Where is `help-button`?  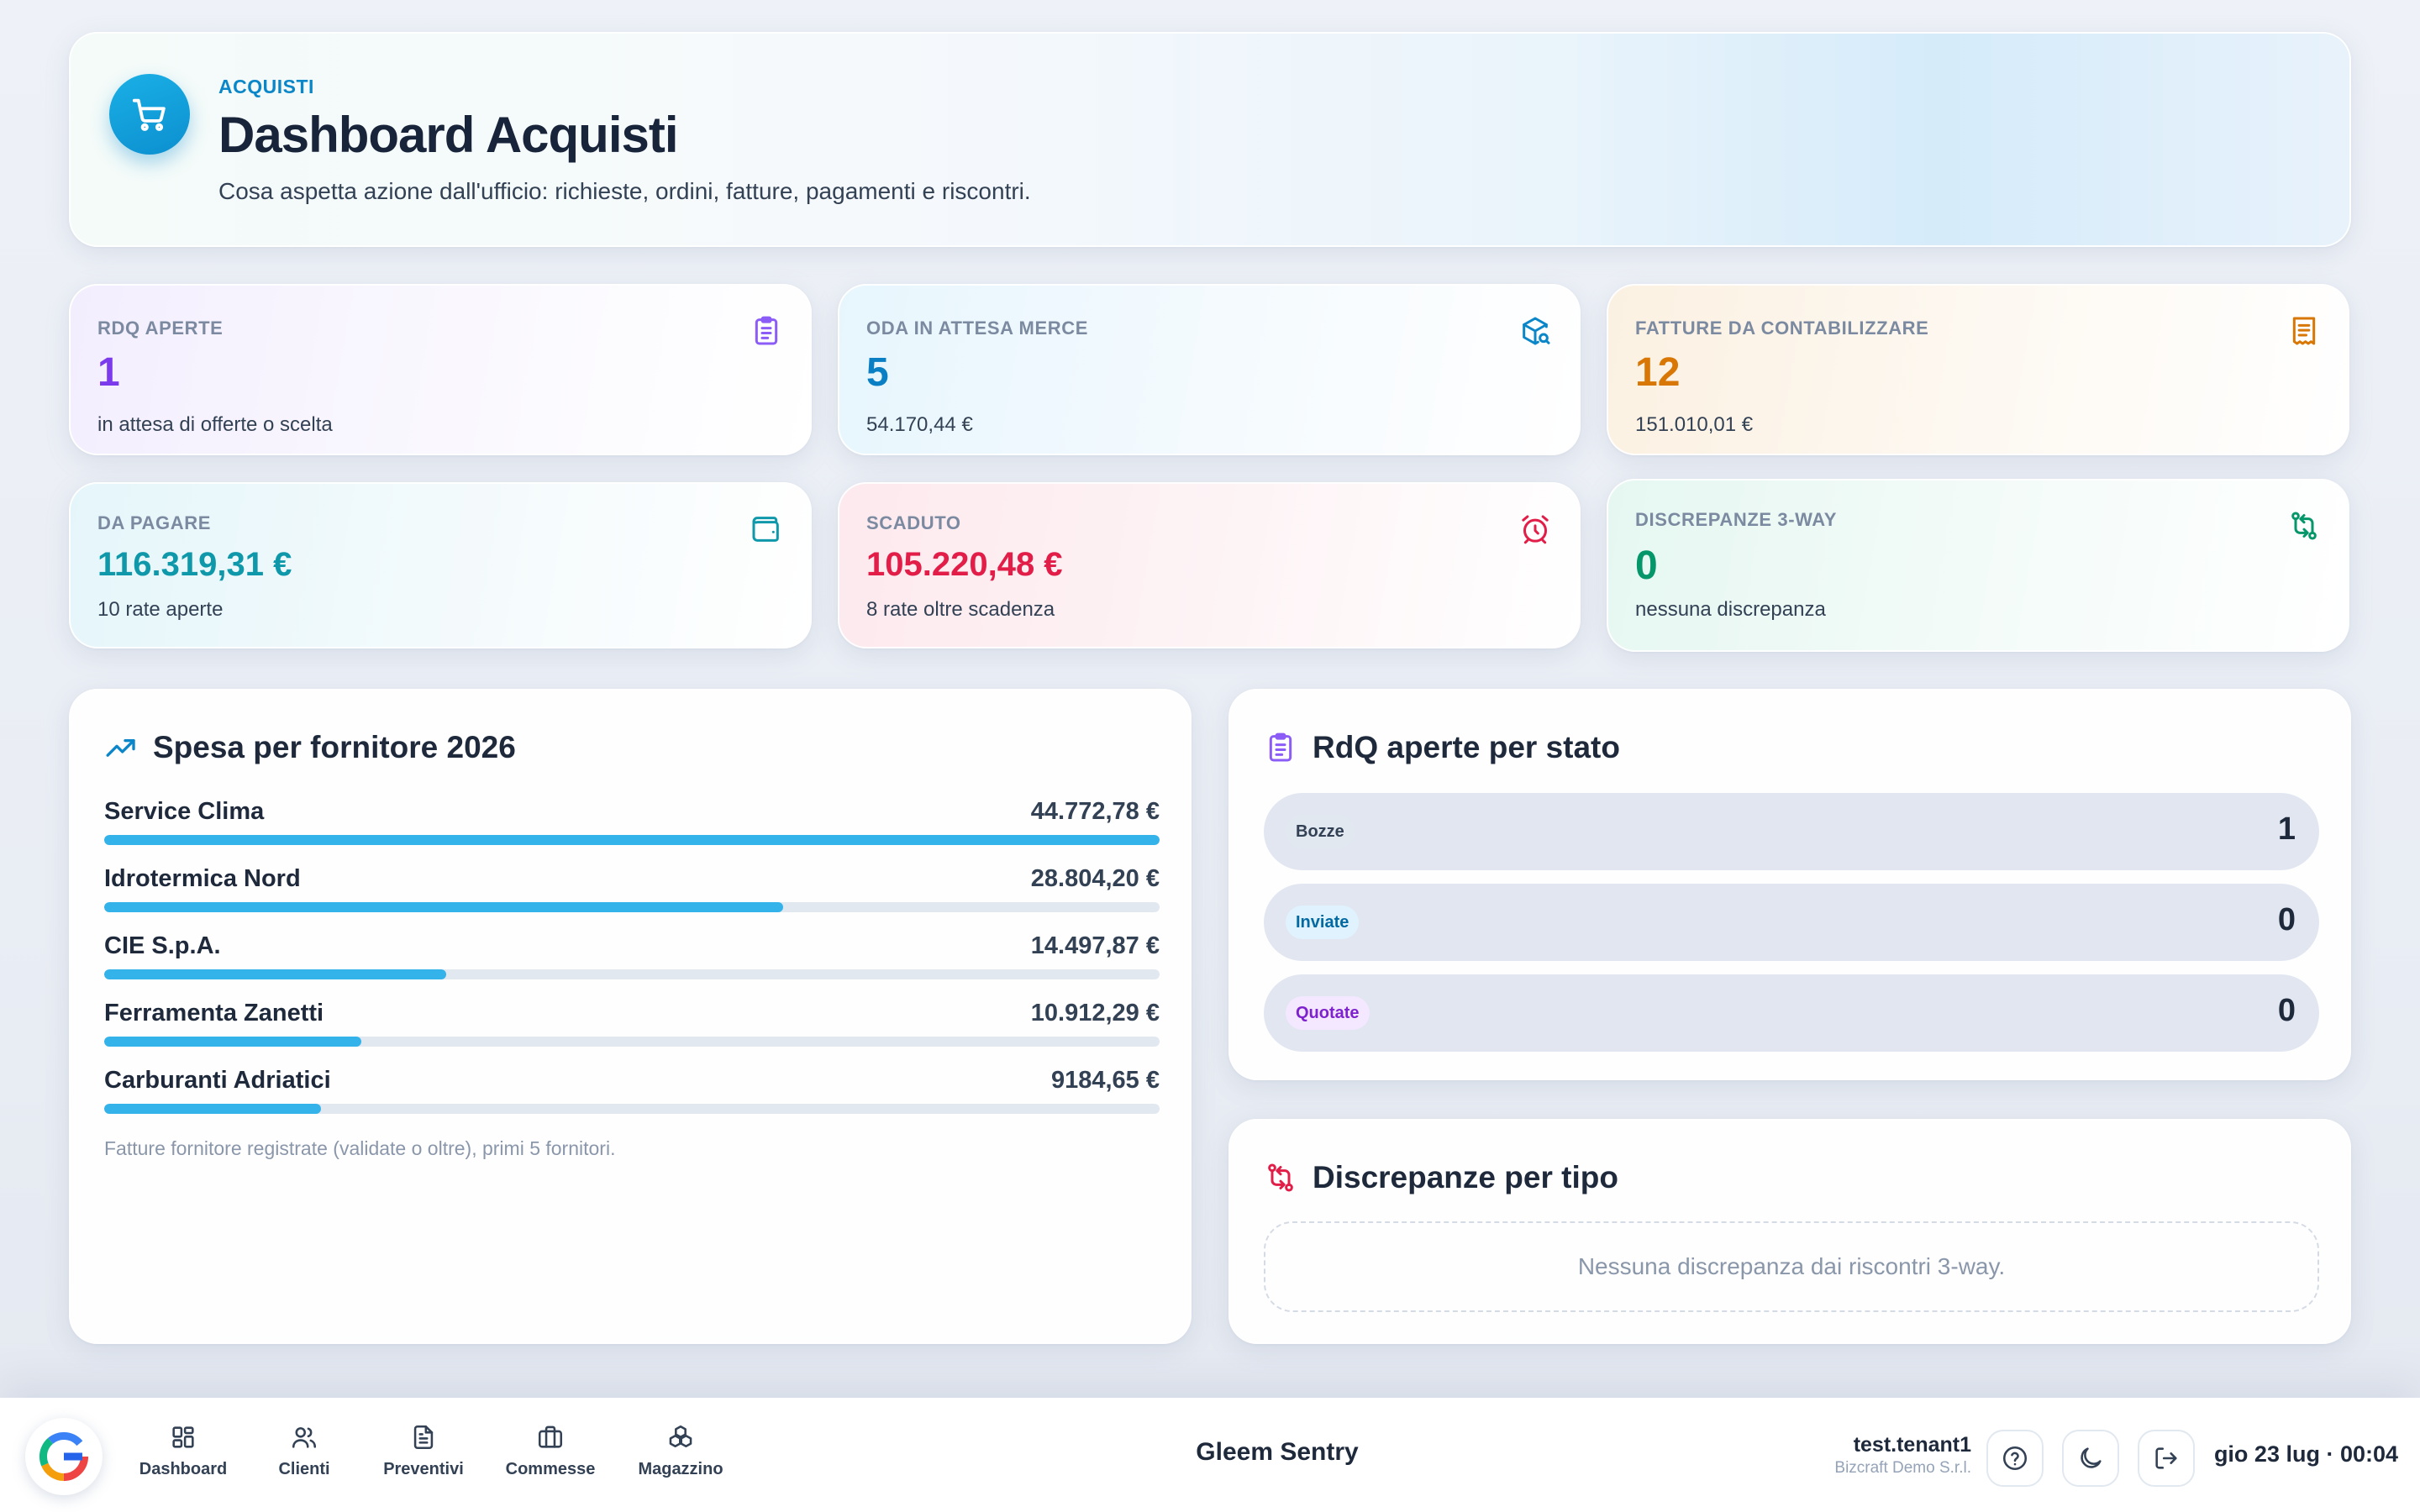 help-button is located at coordinates (2015, 1458).